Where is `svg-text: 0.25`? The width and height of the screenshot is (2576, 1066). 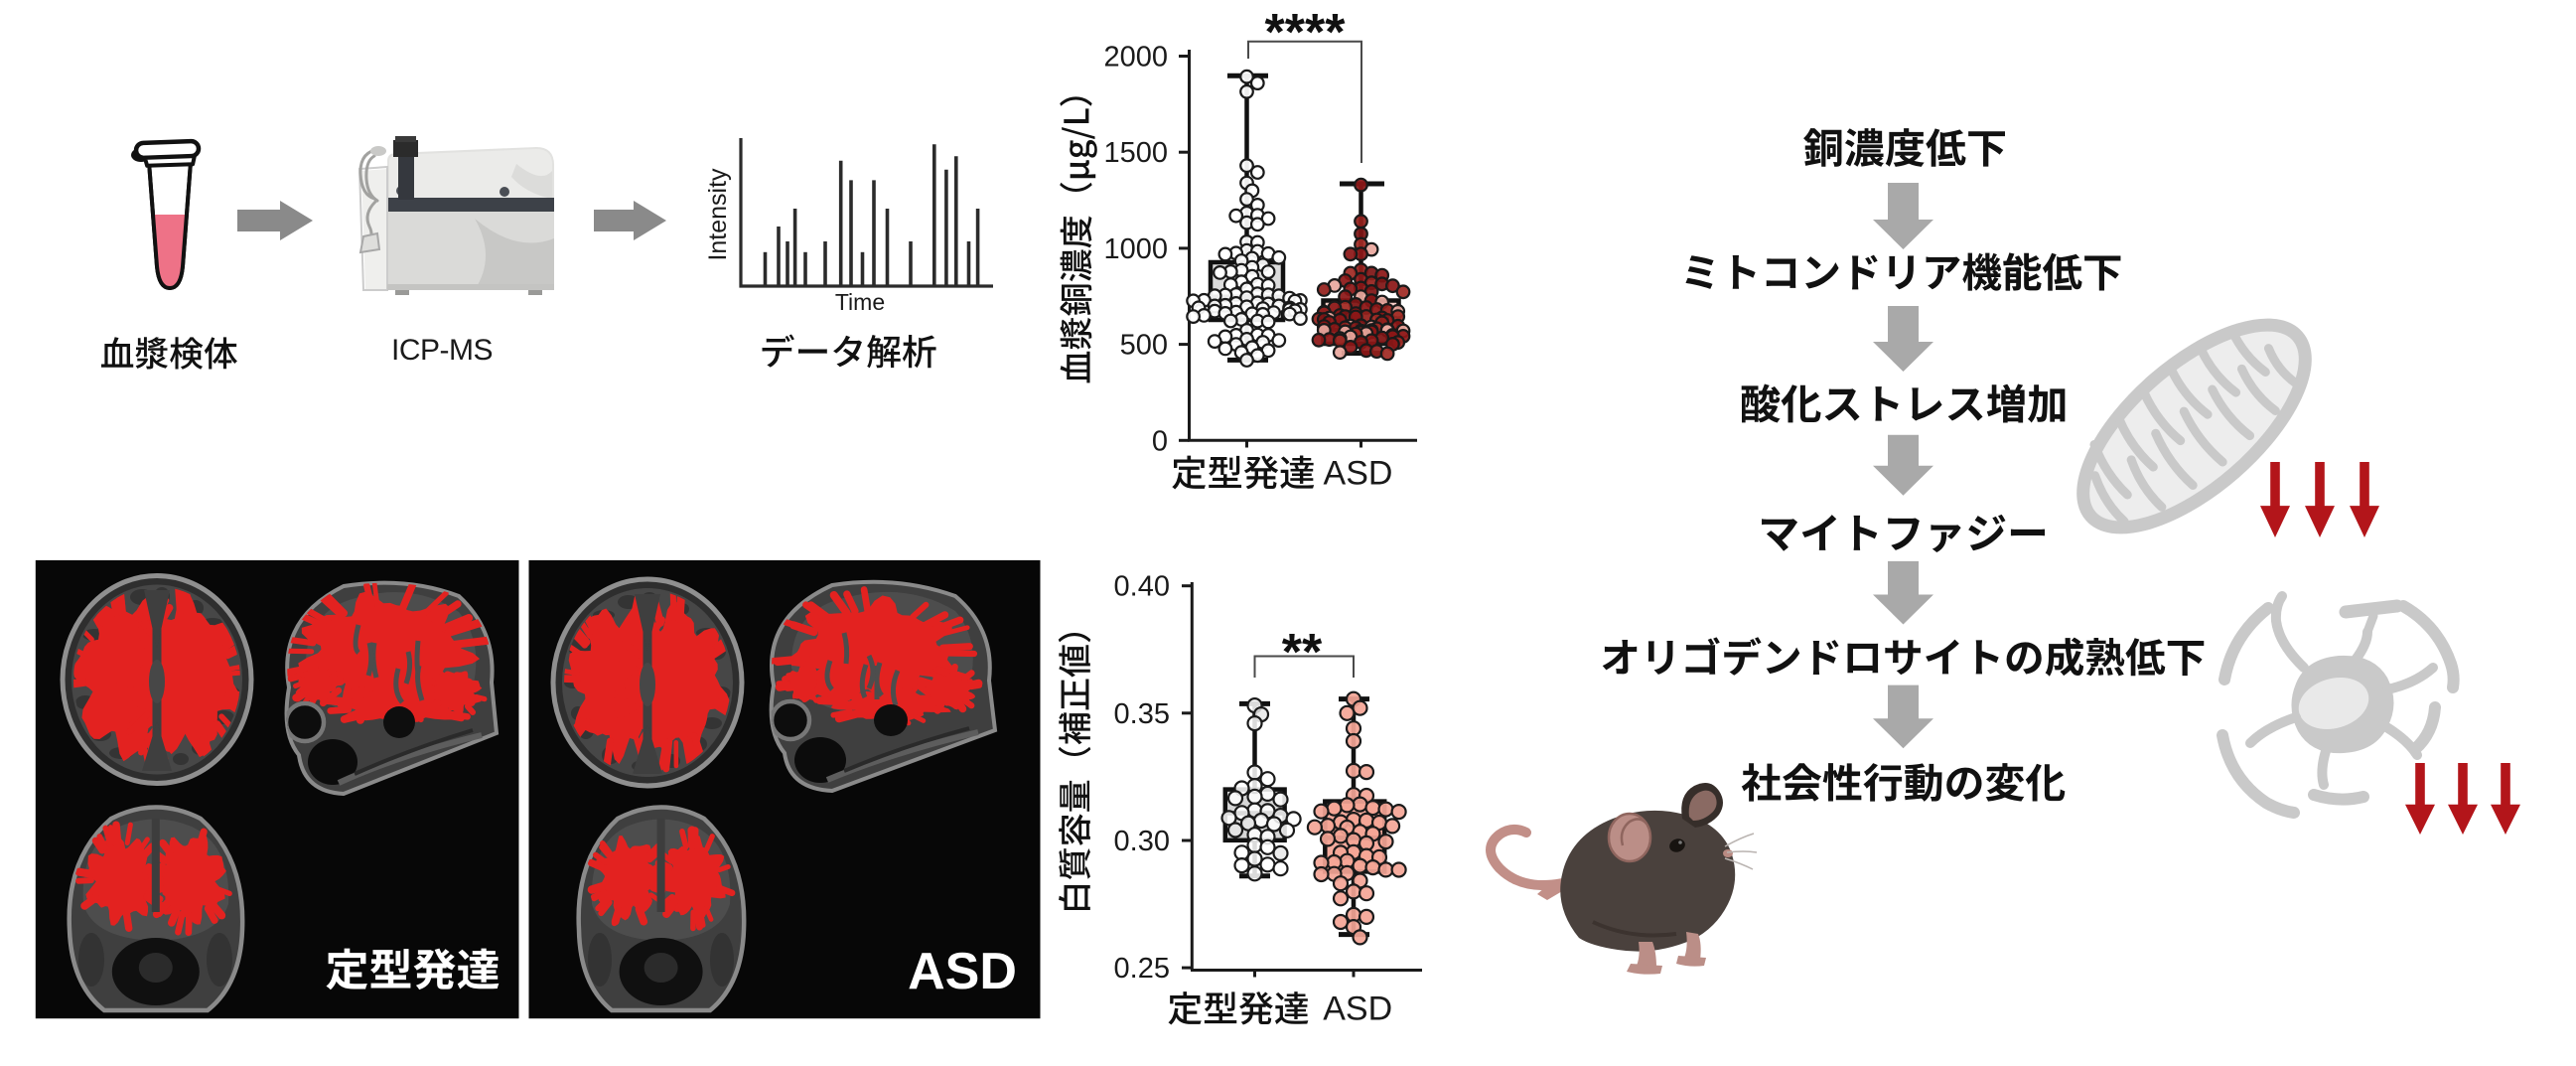 svg-text: 0.25 is located at coordinates (1142, 969).